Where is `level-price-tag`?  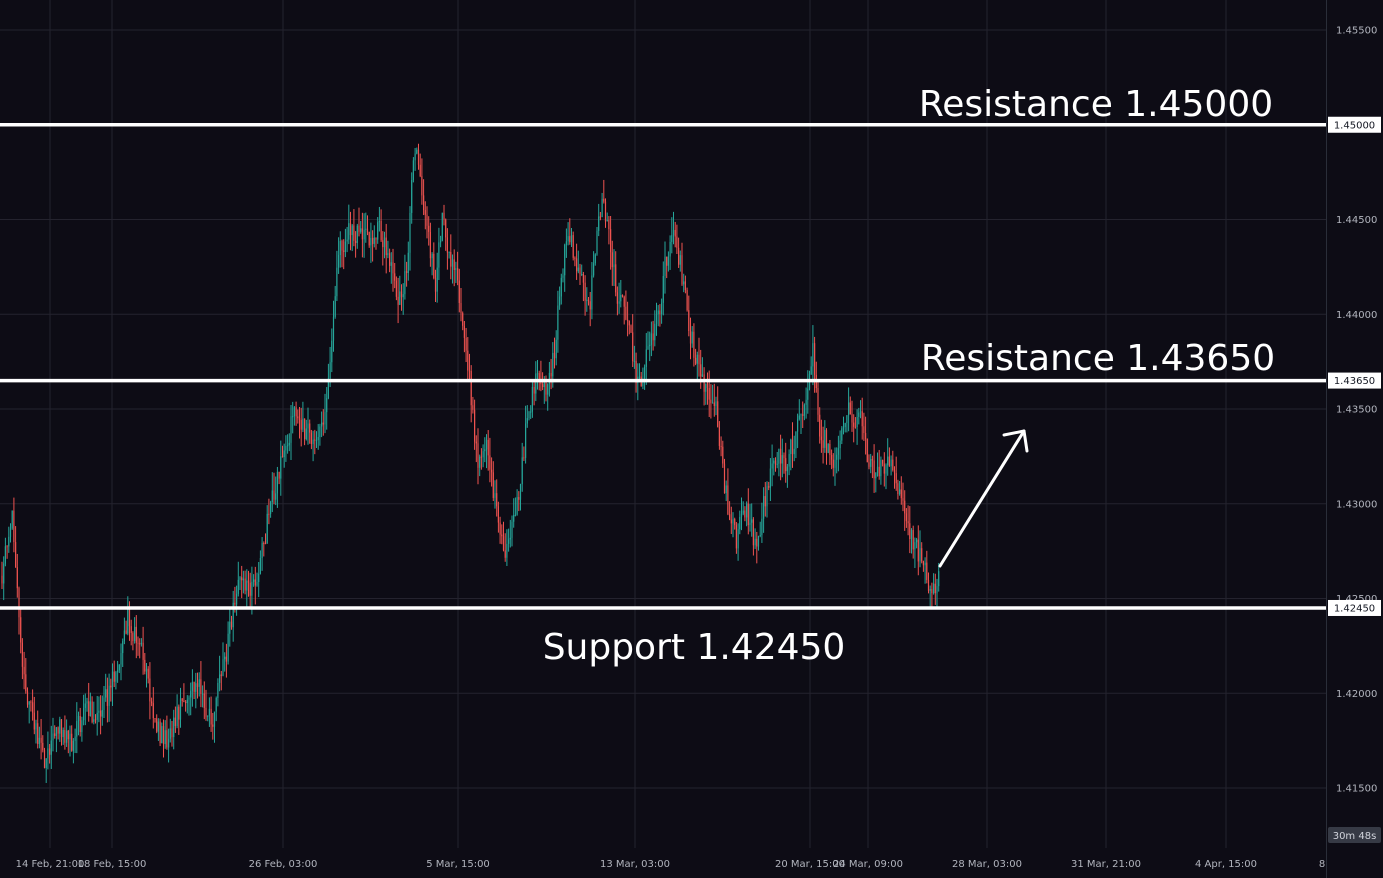
level-price-tag is located at coordinates (1354, 380).